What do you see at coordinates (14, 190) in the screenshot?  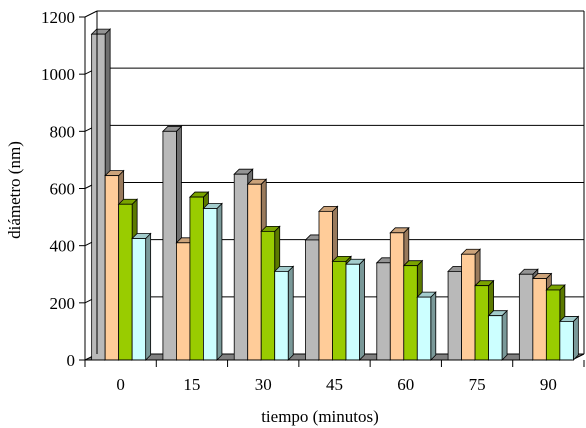 I see `y-axis-title: diámetro (nm)` at bounding box center [14, 190].